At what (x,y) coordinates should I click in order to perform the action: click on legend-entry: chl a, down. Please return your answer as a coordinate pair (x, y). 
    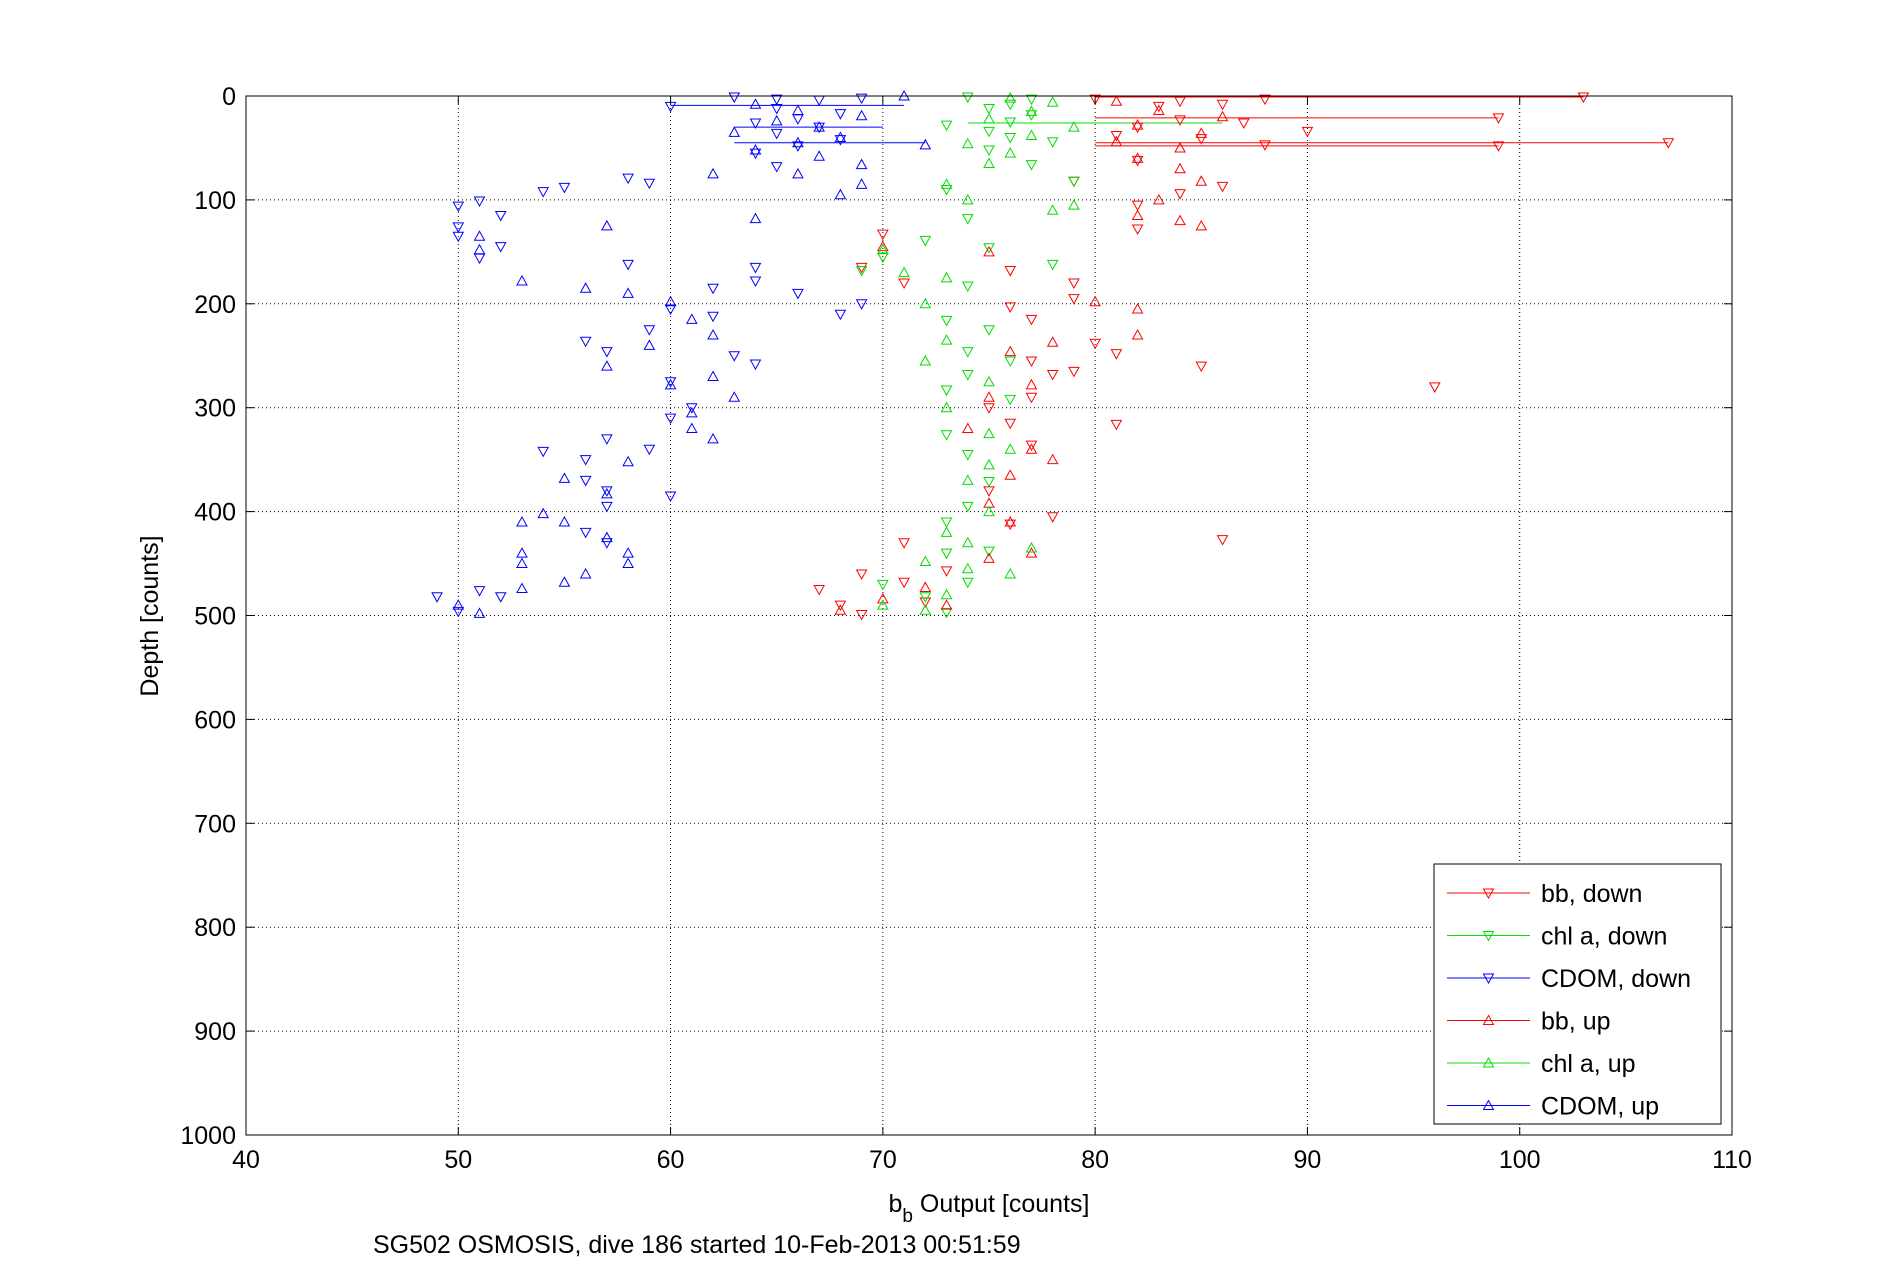
    Looking at the image, I should click on (1557, 937).